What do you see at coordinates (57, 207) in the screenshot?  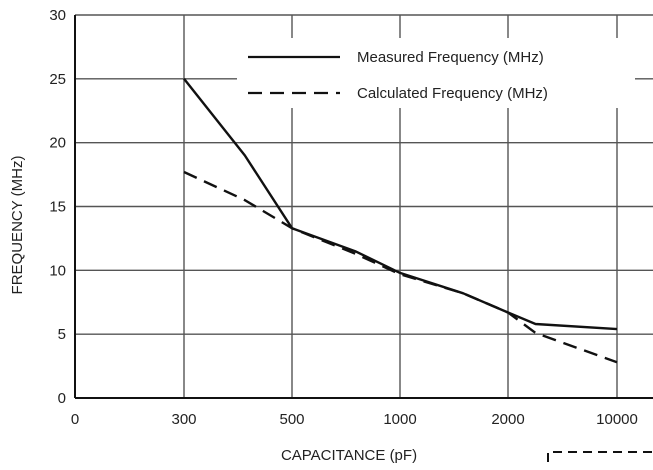 I see `y-tick-label: 15` at bounding box center [57, 207].